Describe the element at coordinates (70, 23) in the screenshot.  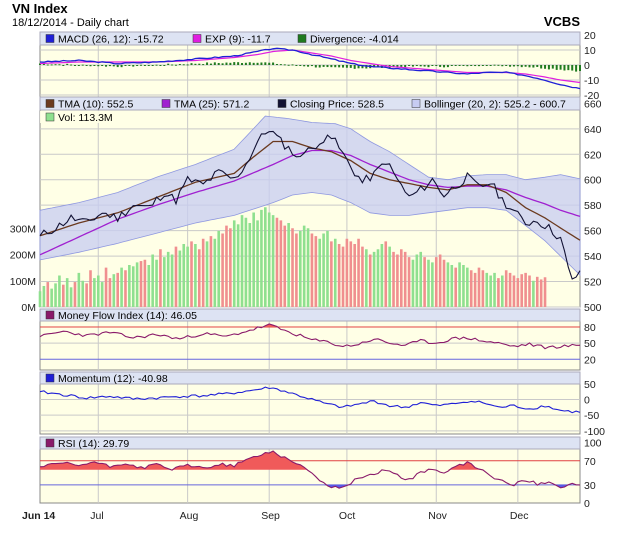
I see `chart-subtitle: 18/12/2014 - Daily chart` at that location.